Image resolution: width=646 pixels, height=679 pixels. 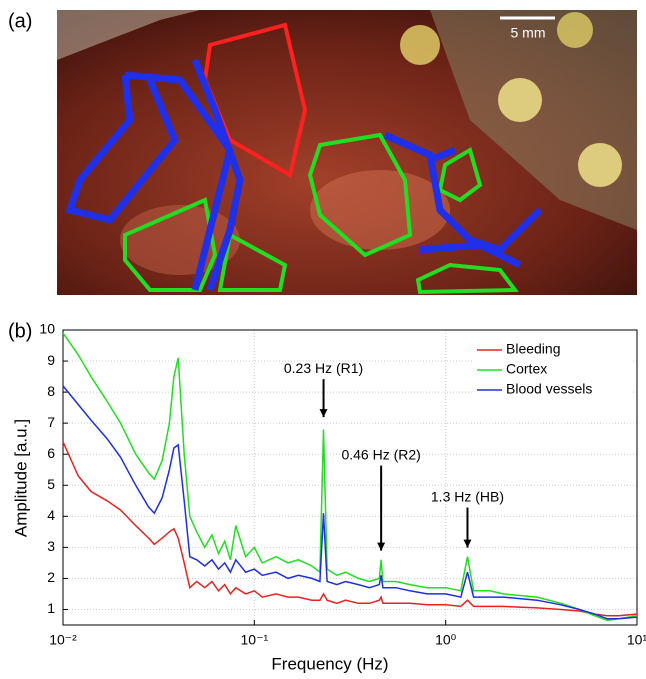 What do you see at coordinates (549, 389) in the screenshot?
I see `legend-label: Blood vessels` at bounding box center [549, 389].